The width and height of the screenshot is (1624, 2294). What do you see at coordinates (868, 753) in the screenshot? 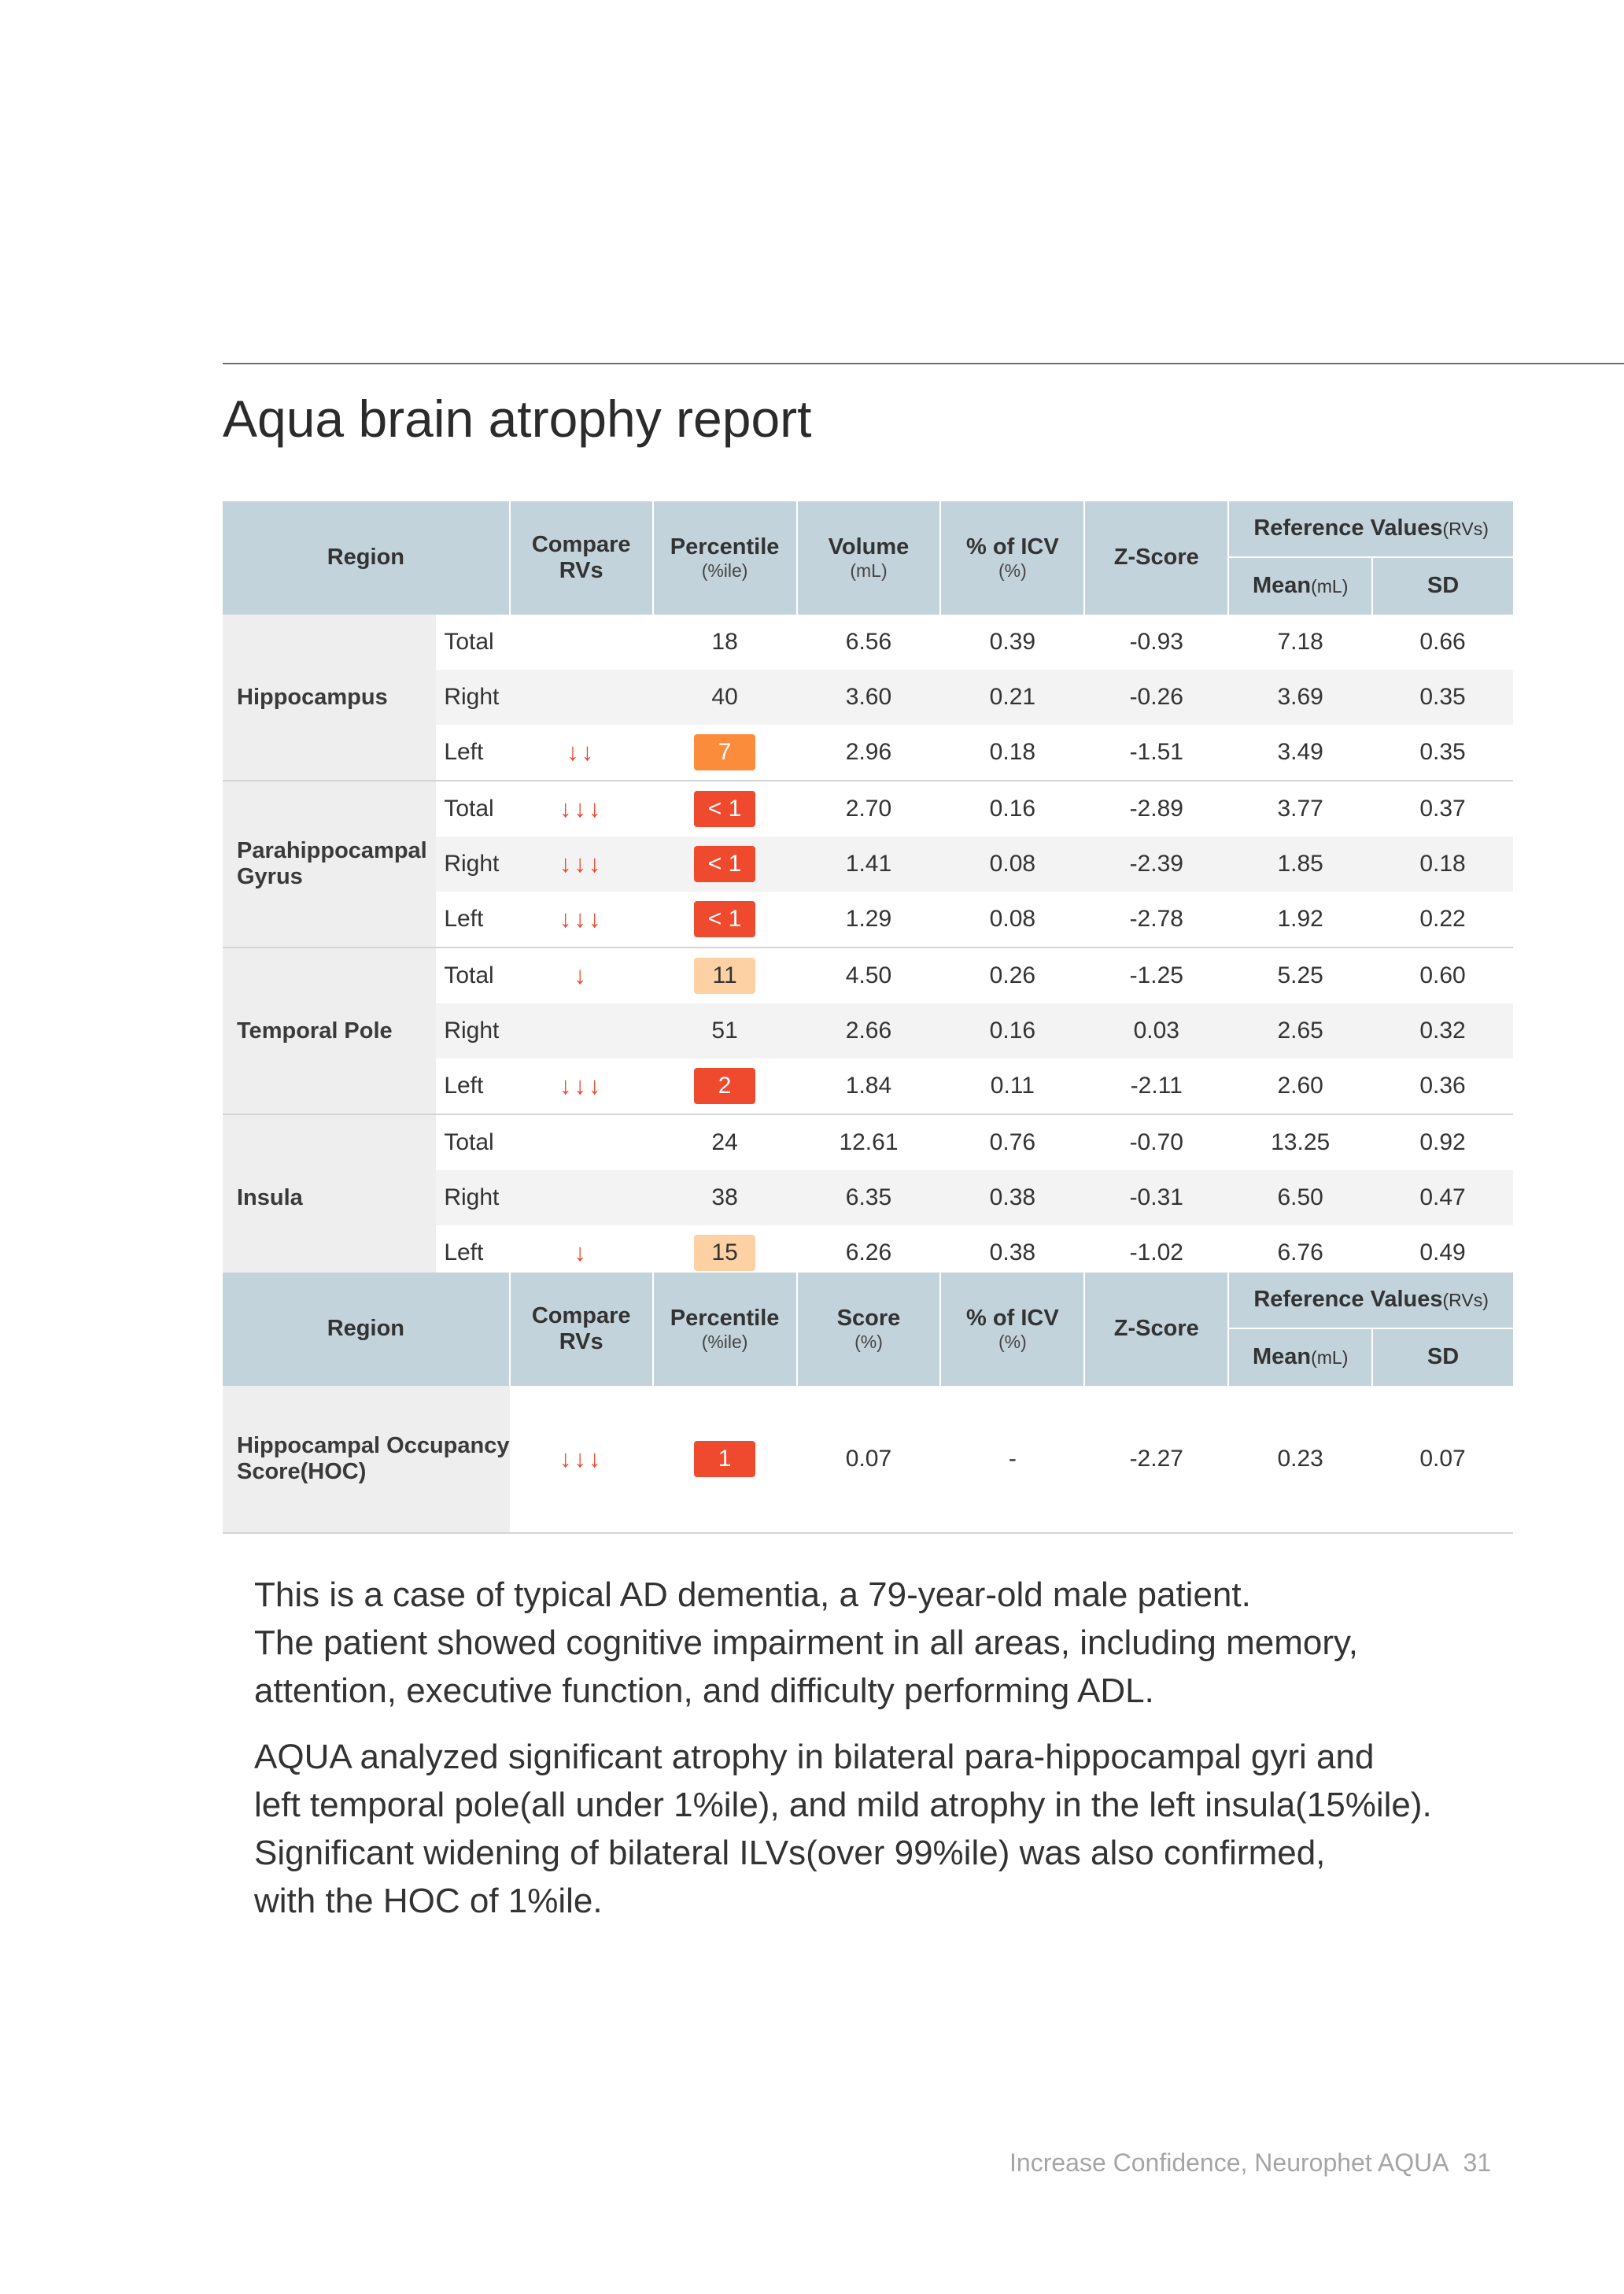
I see `table-row: Left ↓↓ 7 2.96 0.18 -1.51 3.49 0.35` at bounding box center [868, 753].